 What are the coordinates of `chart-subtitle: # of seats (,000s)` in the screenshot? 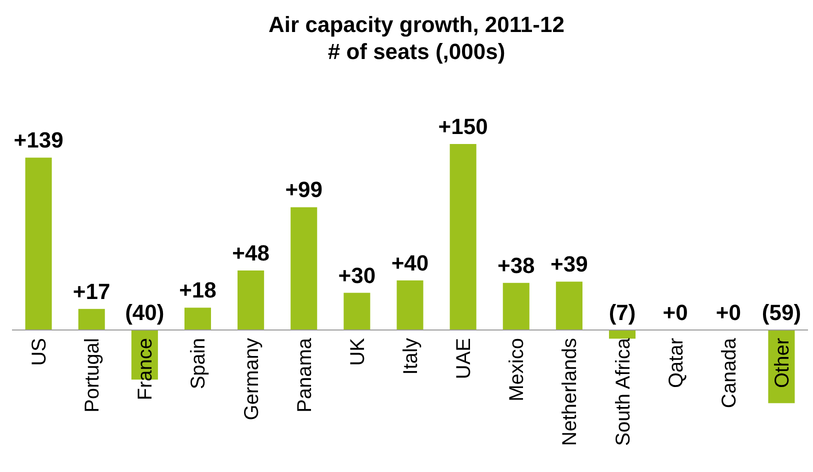 It's located at (417, 51).